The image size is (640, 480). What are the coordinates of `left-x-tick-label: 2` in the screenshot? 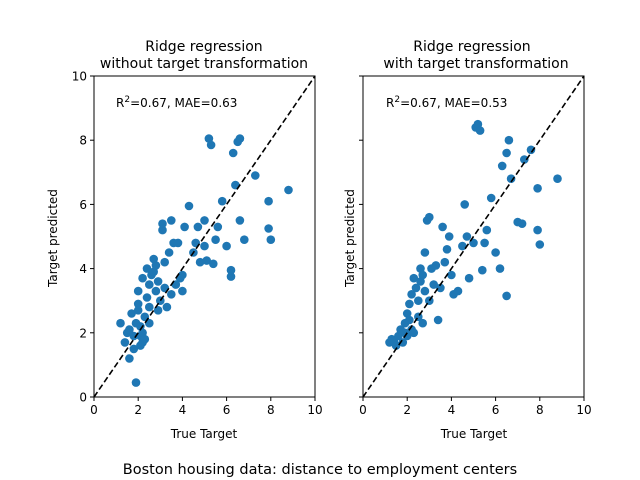 It's located at (138, 410).